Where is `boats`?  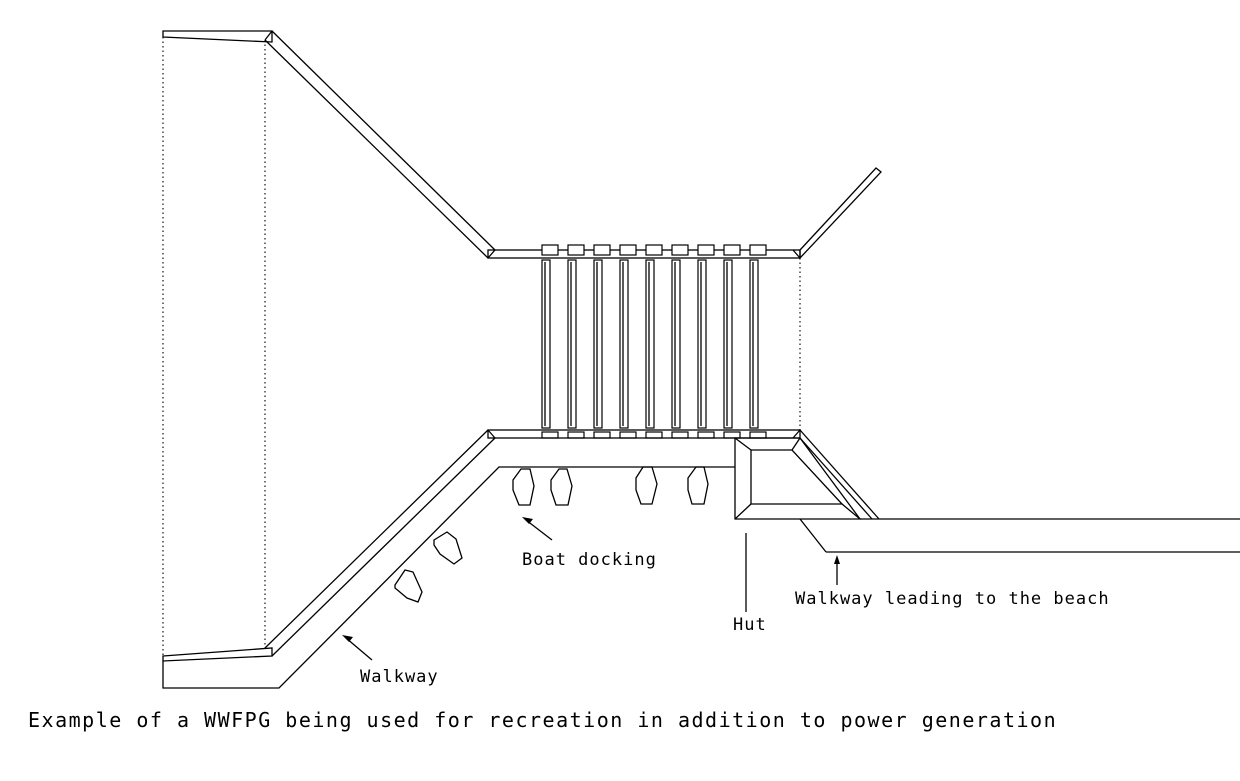 boats is located at coordinates (551, 534).